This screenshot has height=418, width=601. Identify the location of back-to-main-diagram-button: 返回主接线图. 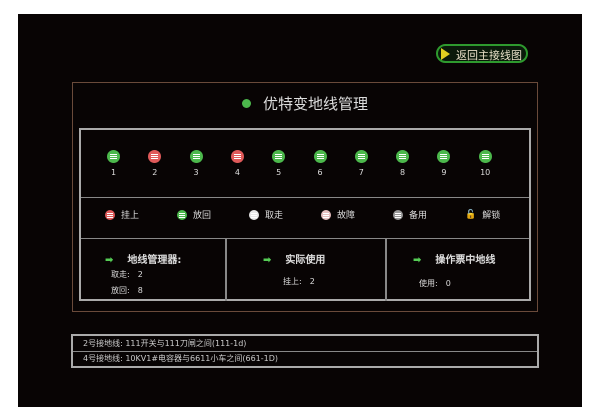
(482, 53).